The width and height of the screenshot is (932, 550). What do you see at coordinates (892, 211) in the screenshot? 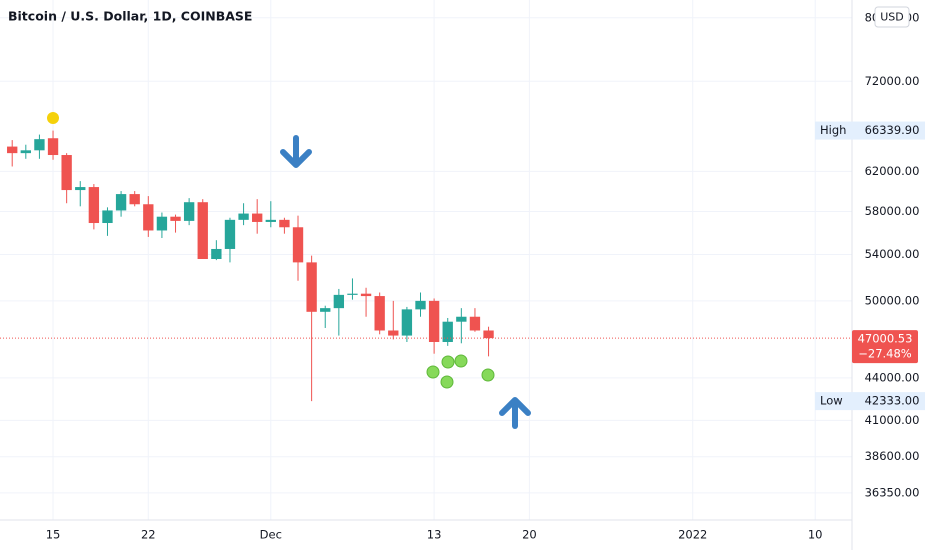
I see `y-tick-label: 58000.00` at bounding box center [892, 211].